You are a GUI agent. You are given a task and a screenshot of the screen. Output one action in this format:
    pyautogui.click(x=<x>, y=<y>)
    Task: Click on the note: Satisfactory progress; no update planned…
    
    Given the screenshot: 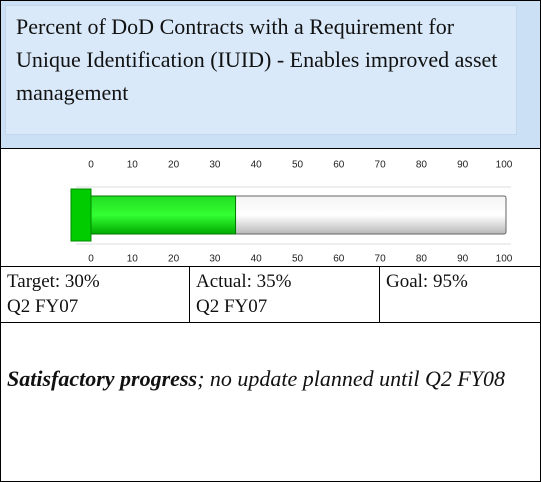 What is the action you would take?
    pyautogui.click(x=269, y=379)
    